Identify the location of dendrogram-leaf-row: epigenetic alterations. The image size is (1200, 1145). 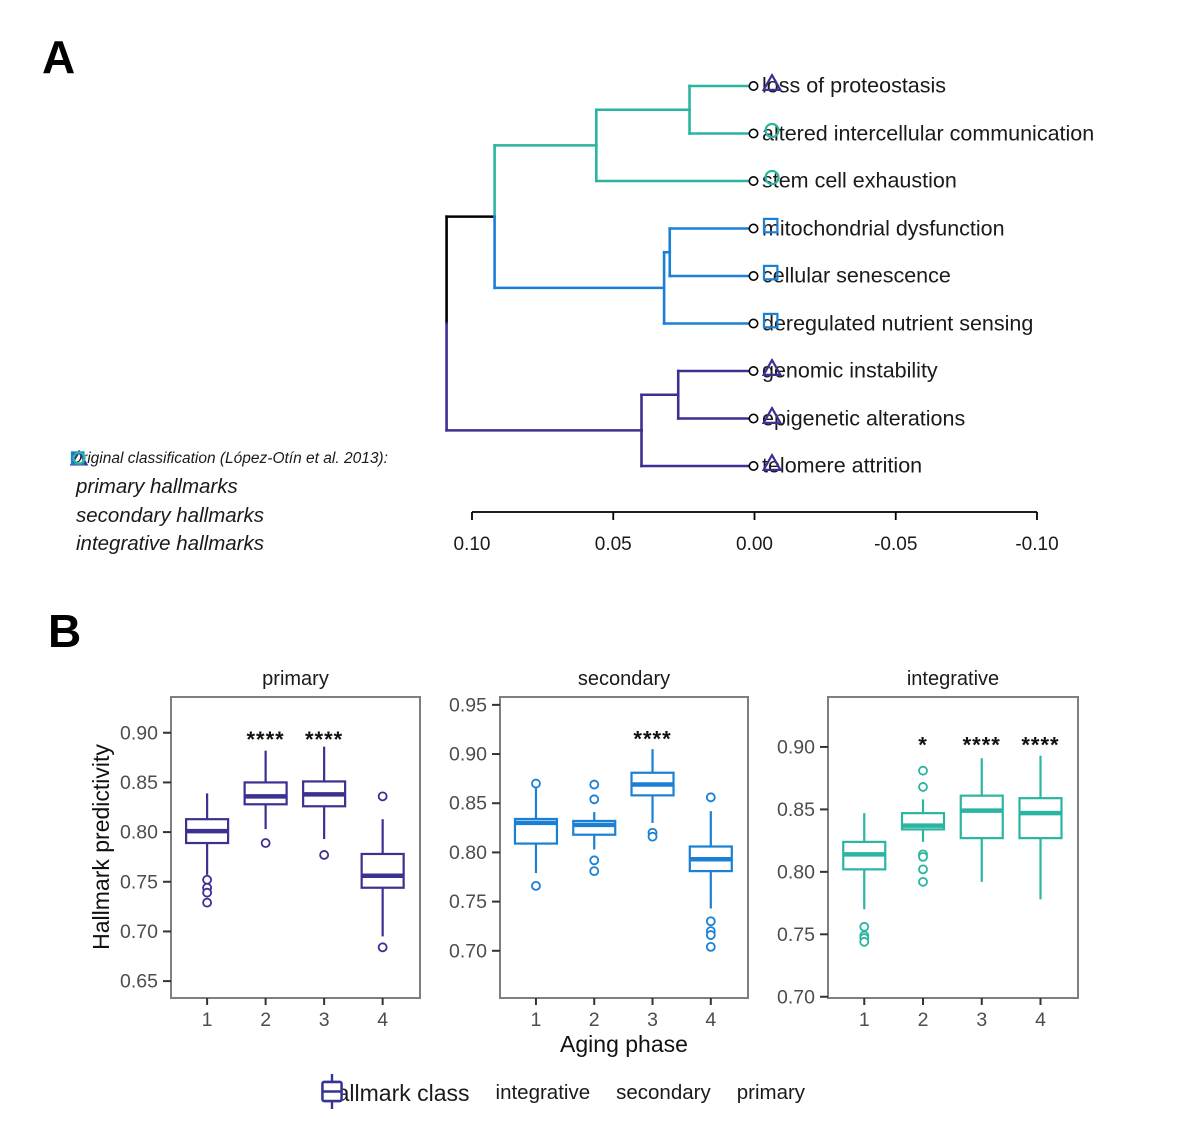
(863, 418).